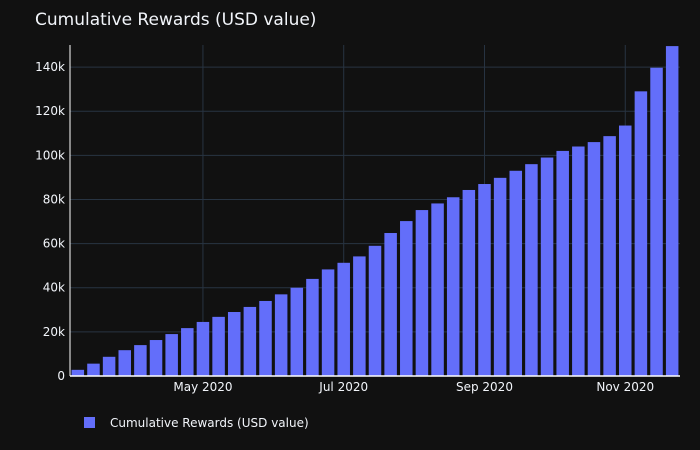 The image size is (700, 450). What do you see at coordinates (50, 67) in the screenshot?
I see `y-tick-label: 140k` at bounding box center [50, 67].